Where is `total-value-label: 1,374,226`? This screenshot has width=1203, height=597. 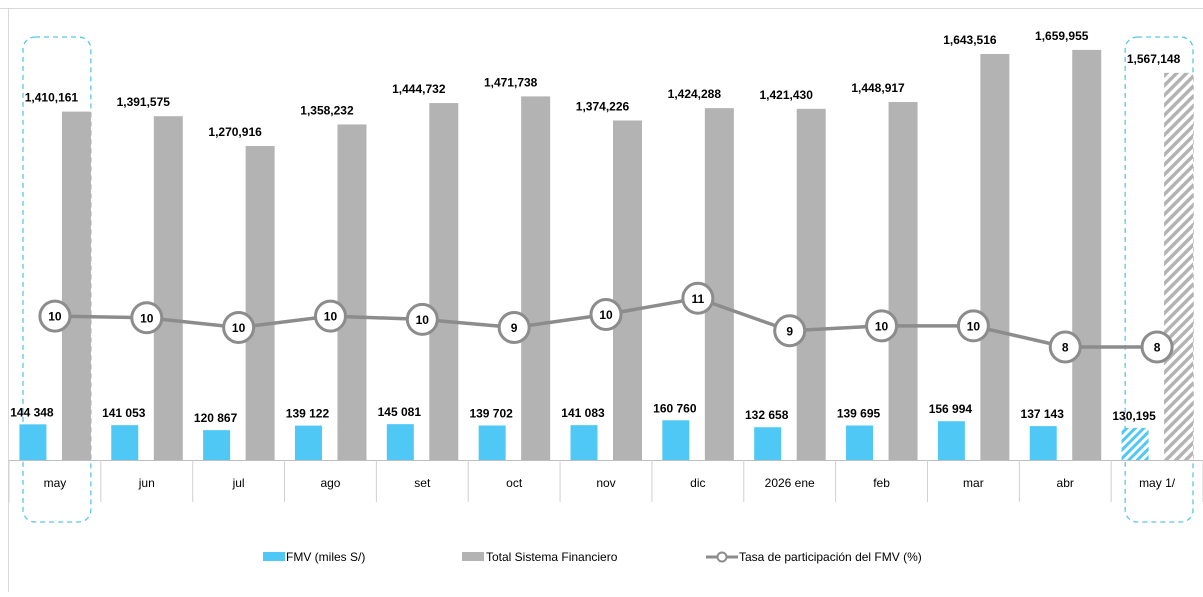 total-value-label: 1,374,226 is located at coordinates (603, 106).